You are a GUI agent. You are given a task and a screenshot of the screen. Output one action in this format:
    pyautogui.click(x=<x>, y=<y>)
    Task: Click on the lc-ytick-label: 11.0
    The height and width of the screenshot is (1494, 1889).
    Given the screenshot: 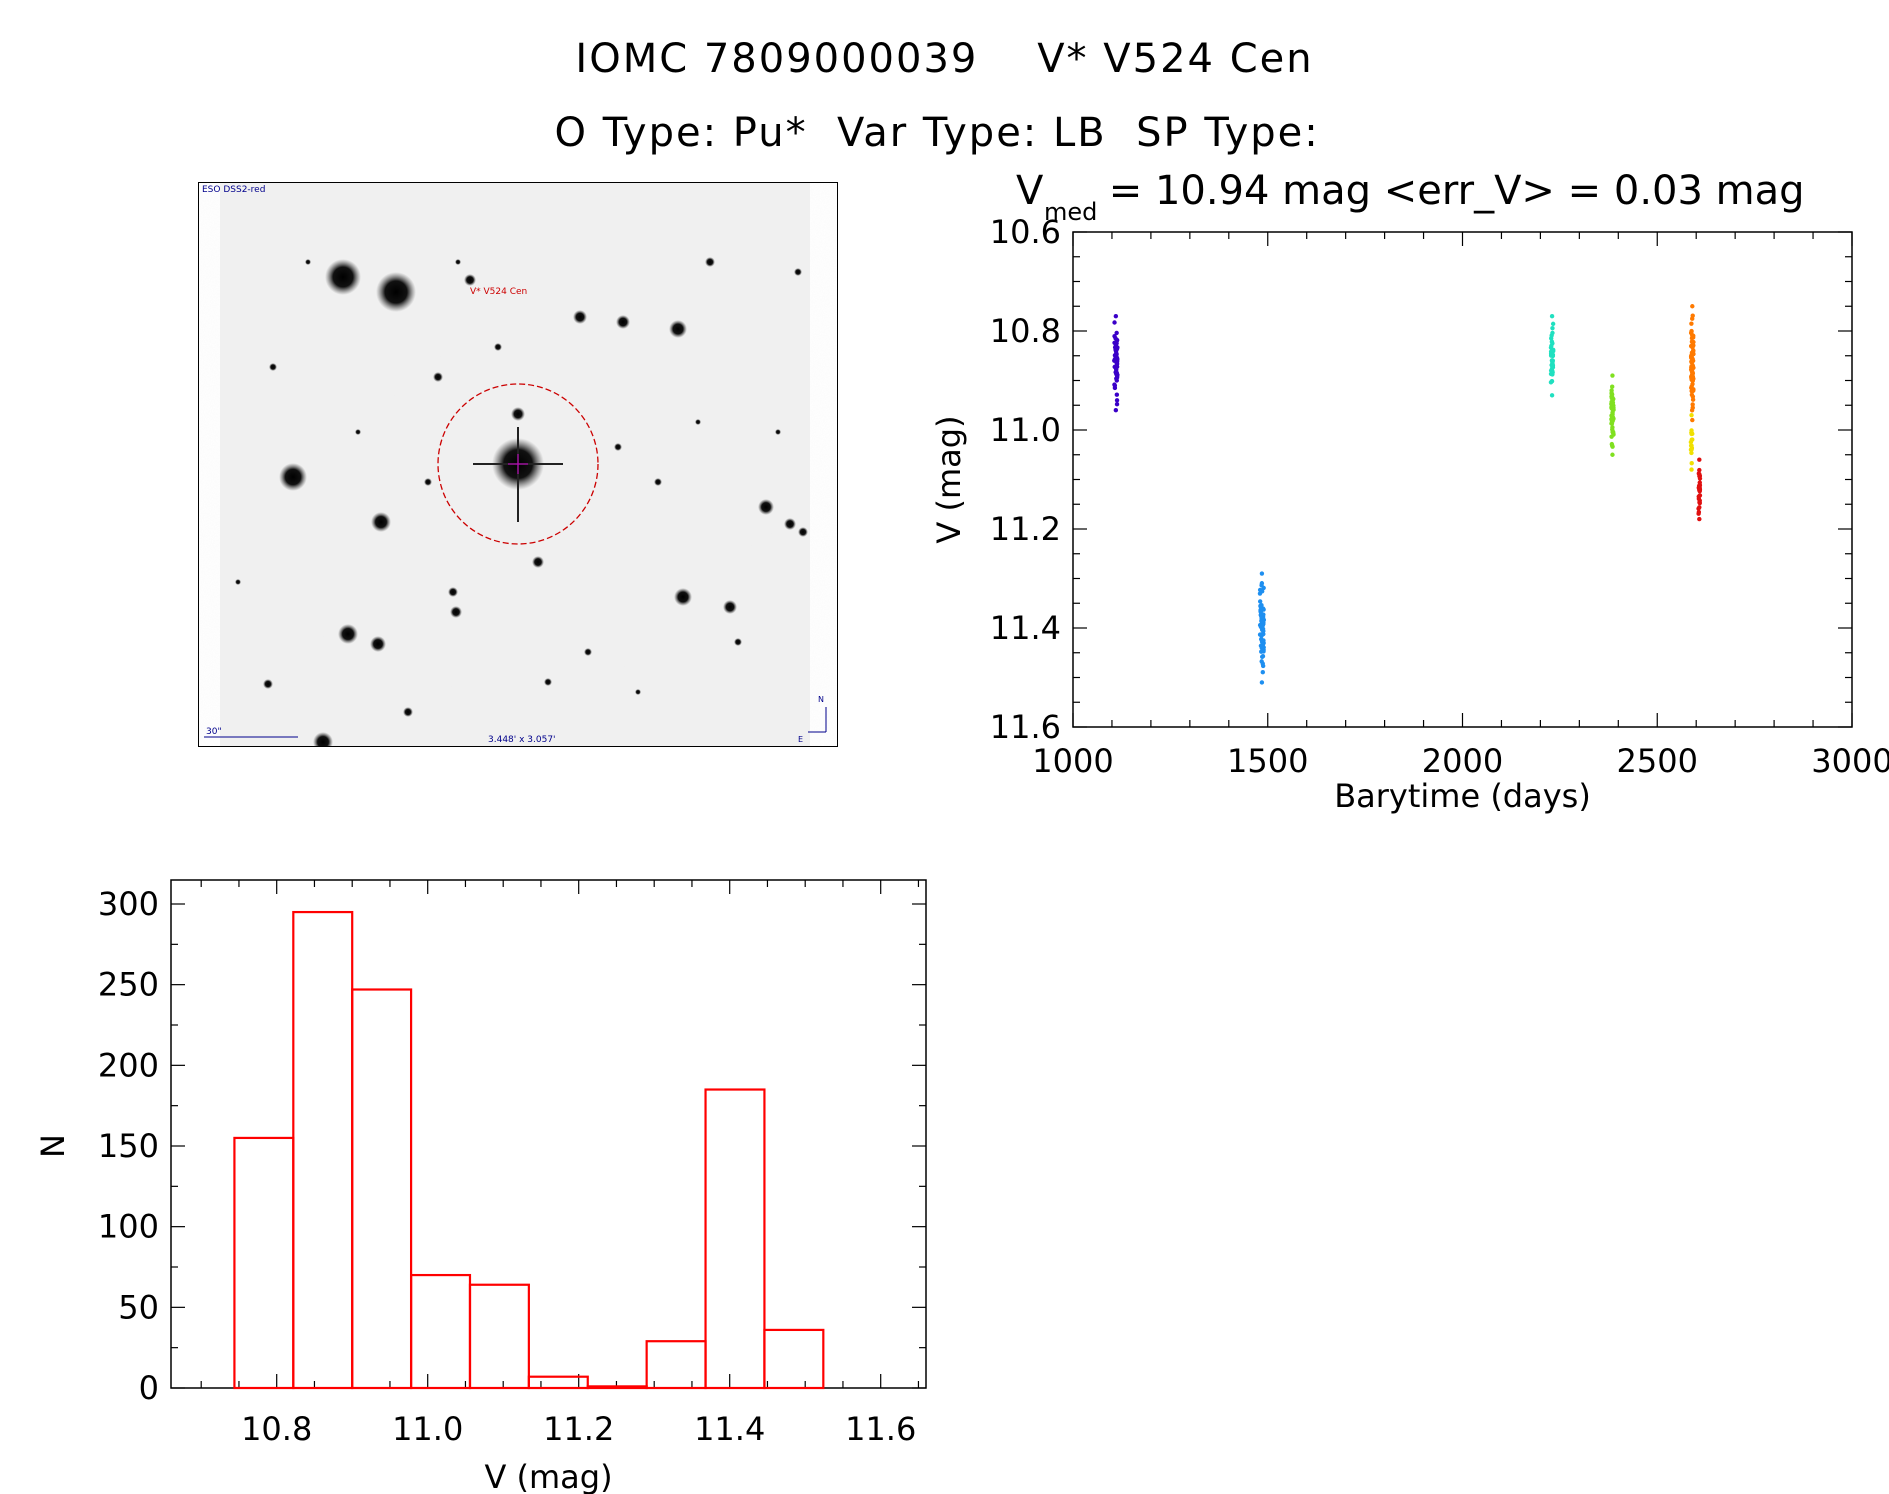 What is the action you would take?
    pyautogui.click(x=1025, y=430)
    